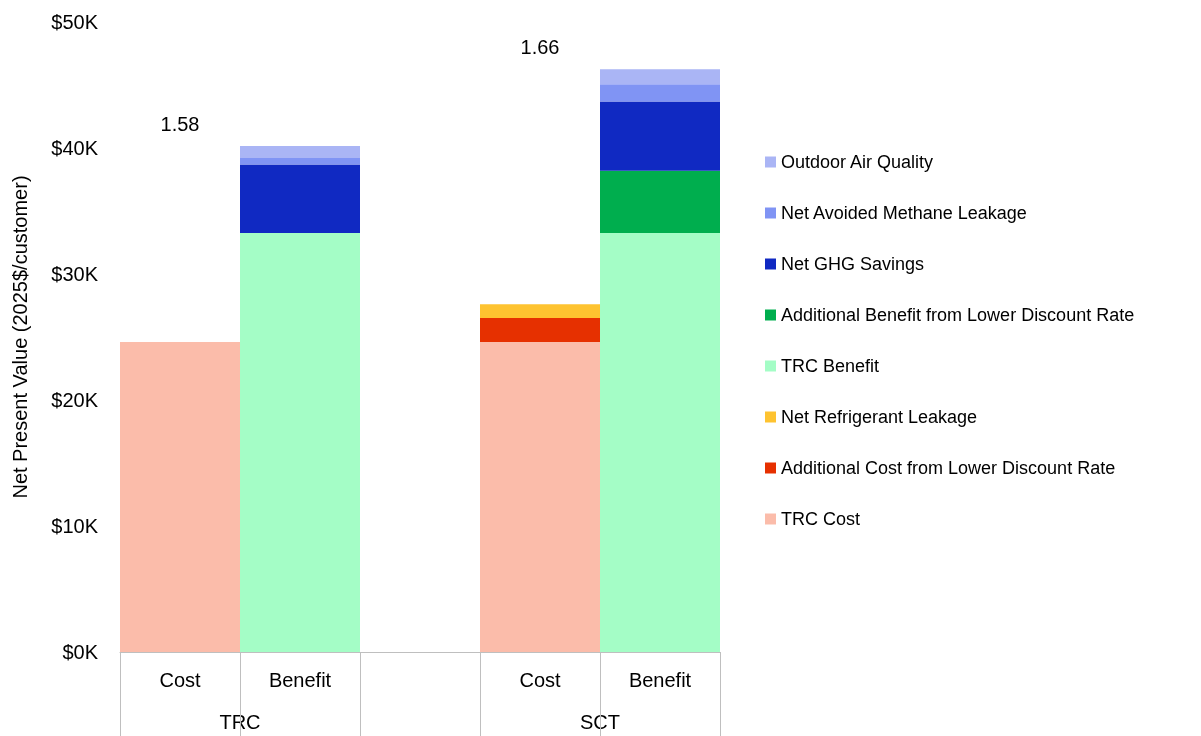 The image size is (1201, 736). What do you see at coordinates (958, 315) in the screenshot?
I see `legend-label: Additional Benefit from Lower Discount Rate` at bounding box center [958, 315].